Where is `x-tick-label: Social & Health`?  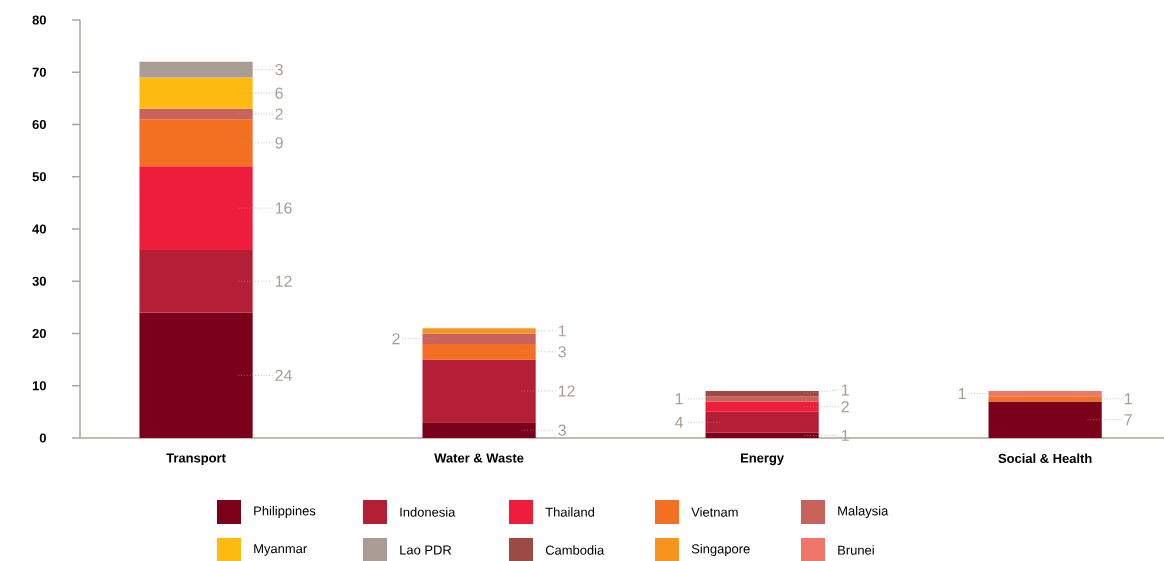
x-tick-label: Social & Health is located at coordinates (1045, 458).